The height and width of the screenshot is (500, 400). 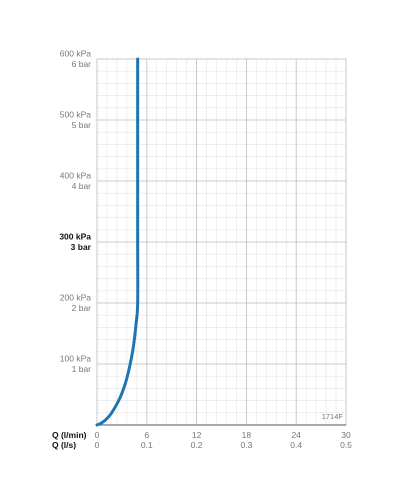 What do you see at coordinates (197, 445) in the screenshot?
I see `x-tick-label-ls: 0.2` at bounding box center [197, 445].